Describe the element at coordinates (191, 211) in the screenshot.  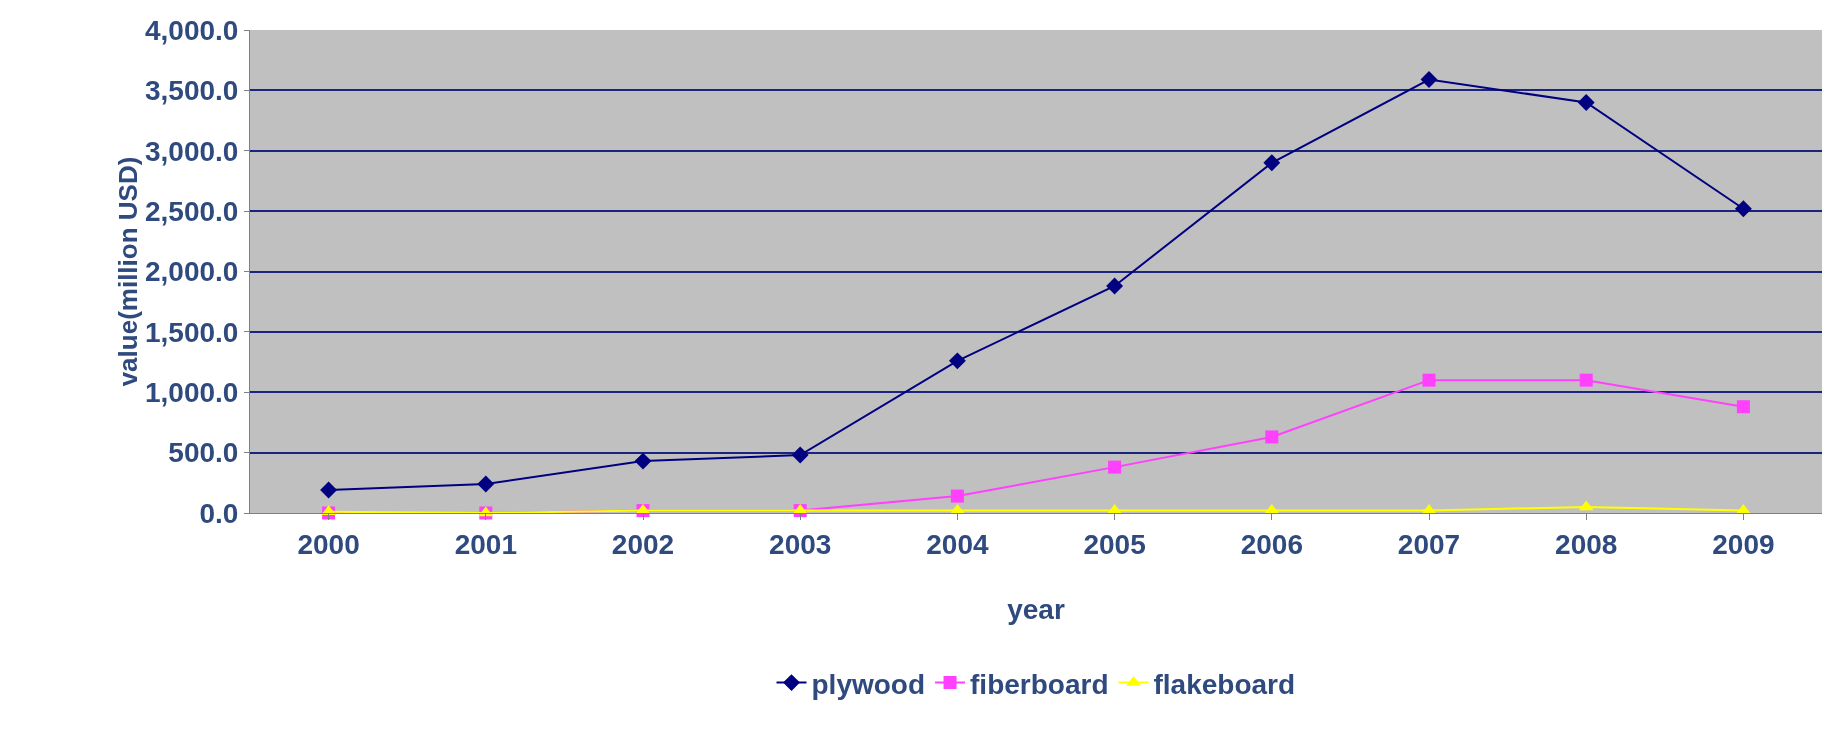
I see `y-tick-label: 2,500.0` at that location.